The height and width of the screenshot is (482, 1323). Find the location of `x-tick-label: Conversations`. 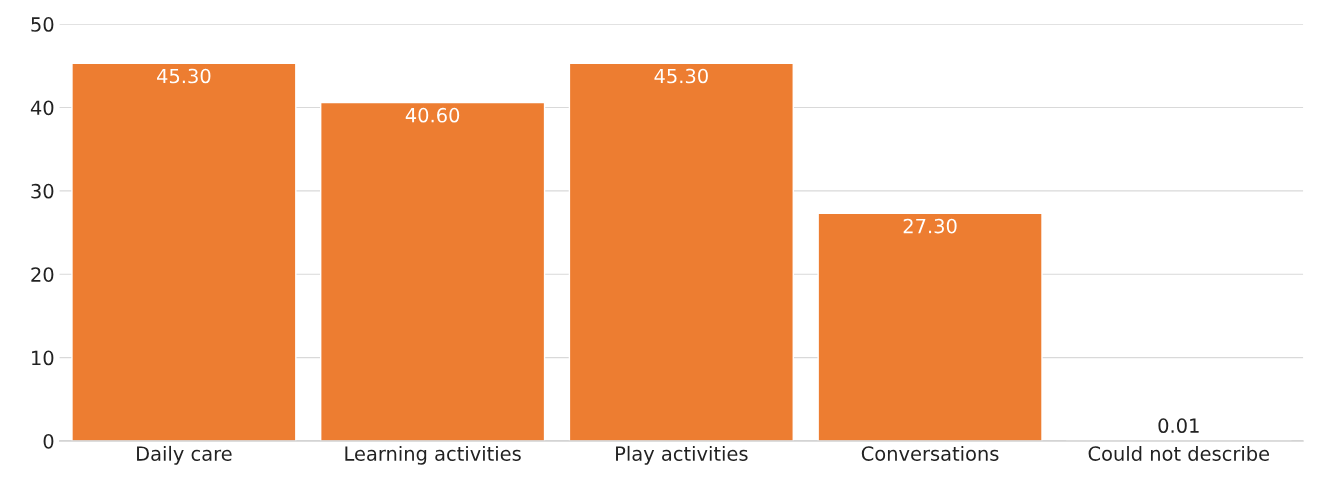

x-tick-label: Conversations is located at coordinates (930, 453).